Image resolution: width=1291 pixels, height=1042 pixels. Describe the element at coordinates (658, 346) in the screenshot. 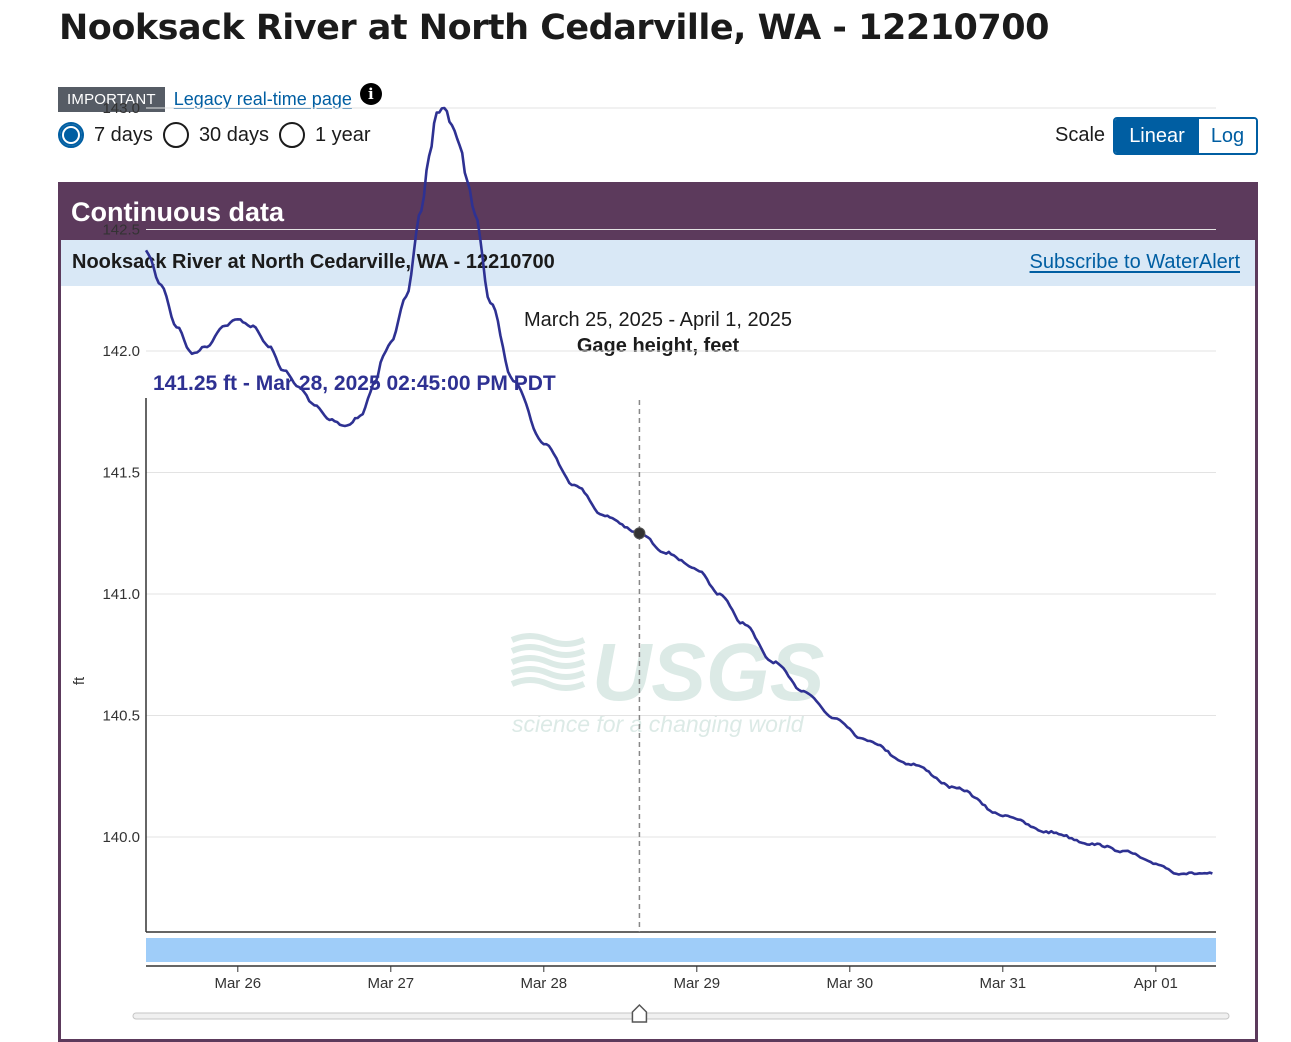

I see `chart-title: Gage height, feet` at that location.